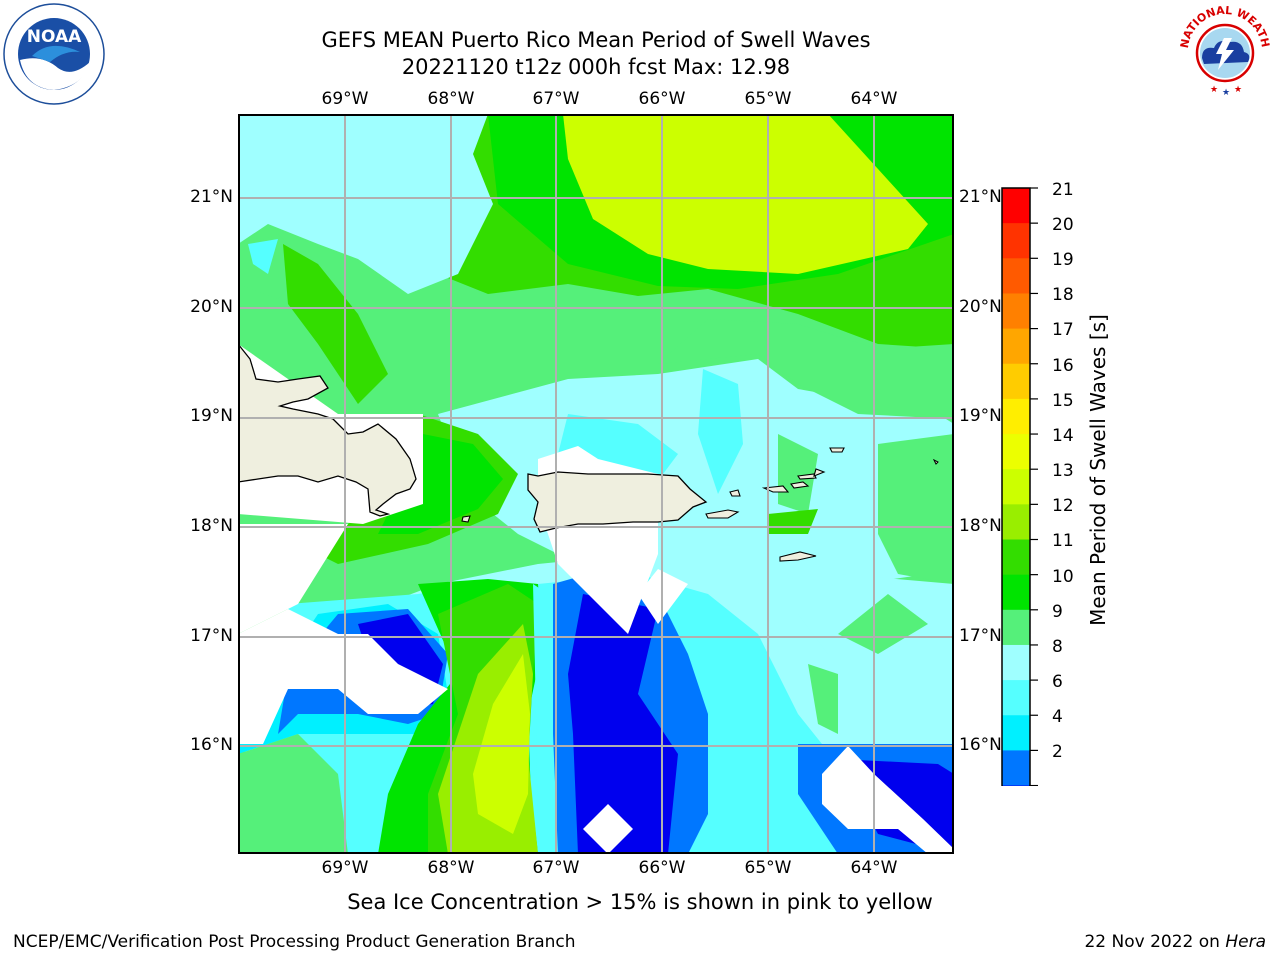  Describe the element at coordinates (211, 197) in the screenshot. I see `lat-label-left: 21°N` at that location.